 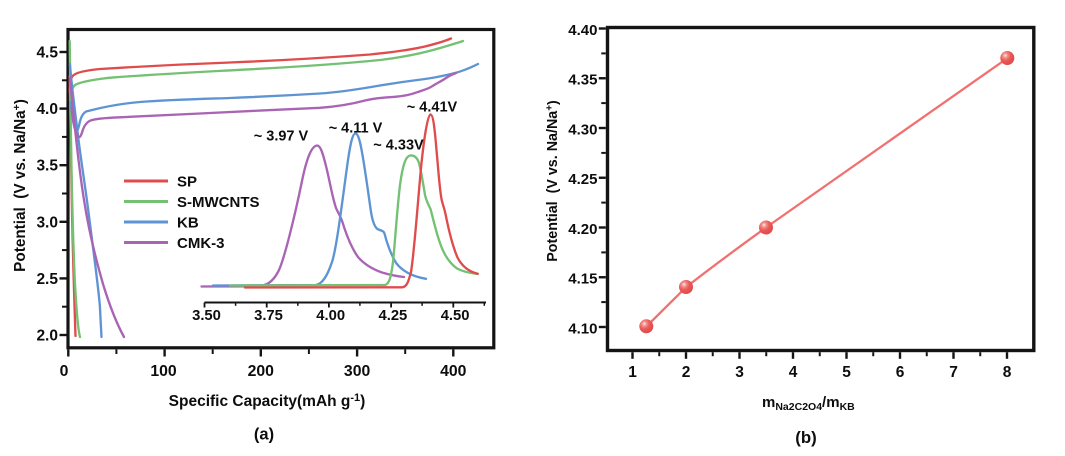 What do you see at coordinates (47, 166) in the screenshot?
I see `svg-text: 3.5` at bounding box center [47, 166].